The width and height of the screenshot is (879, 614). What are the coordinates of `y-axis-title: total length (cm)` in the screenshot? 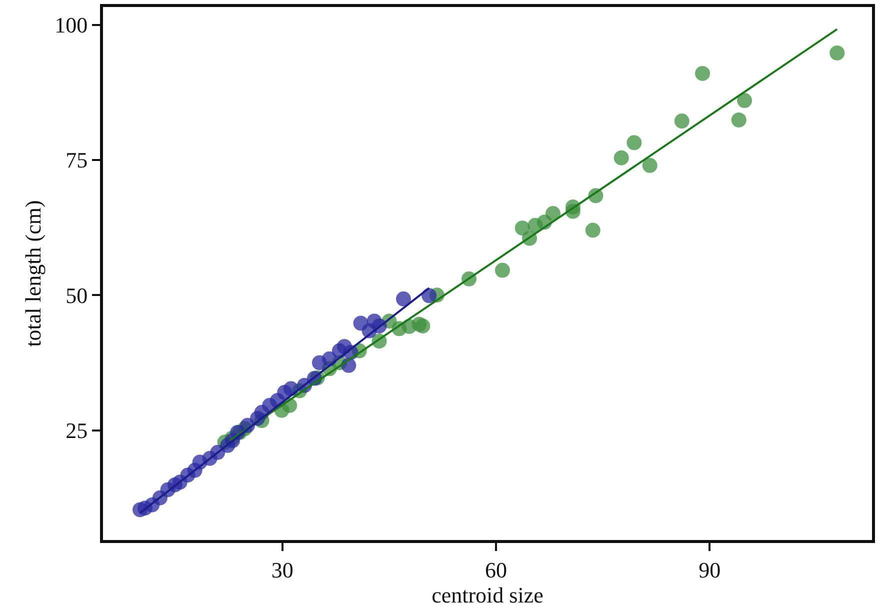 It's located at (33, 273).